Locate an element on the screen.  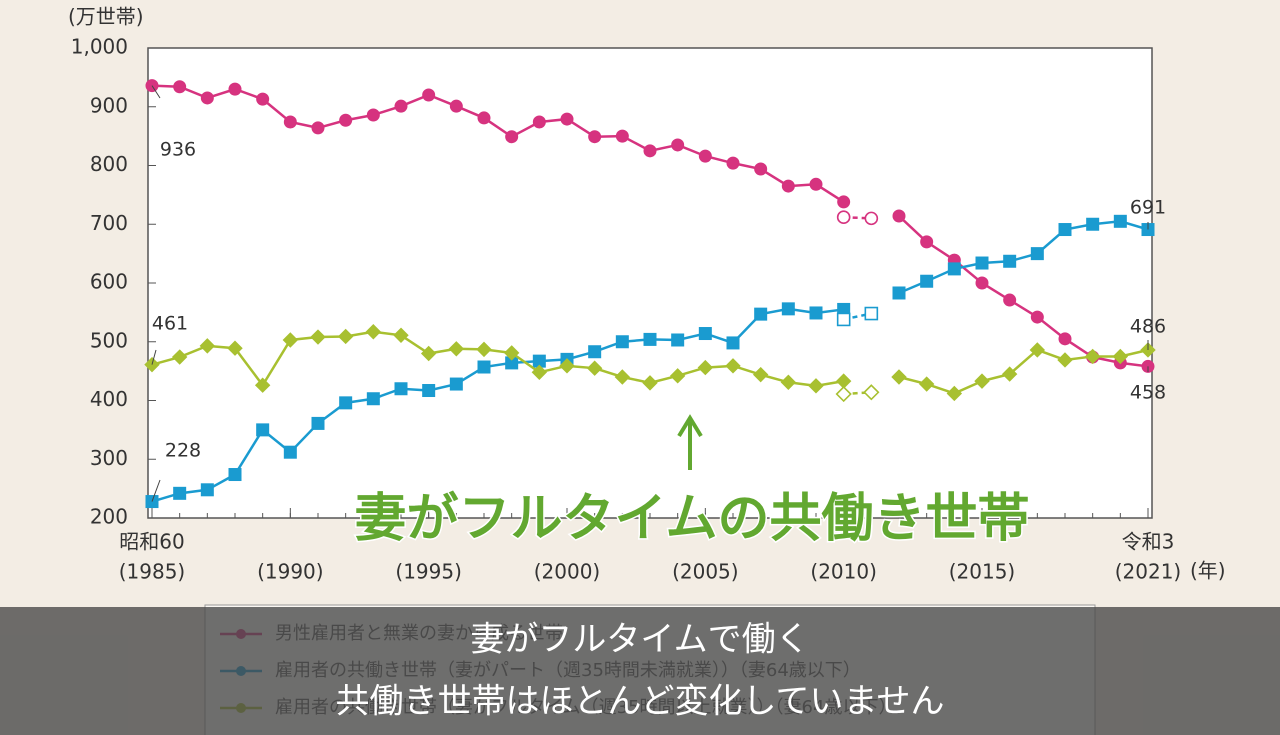
y-tick-label: 700 is located at coordinates (109, 223).